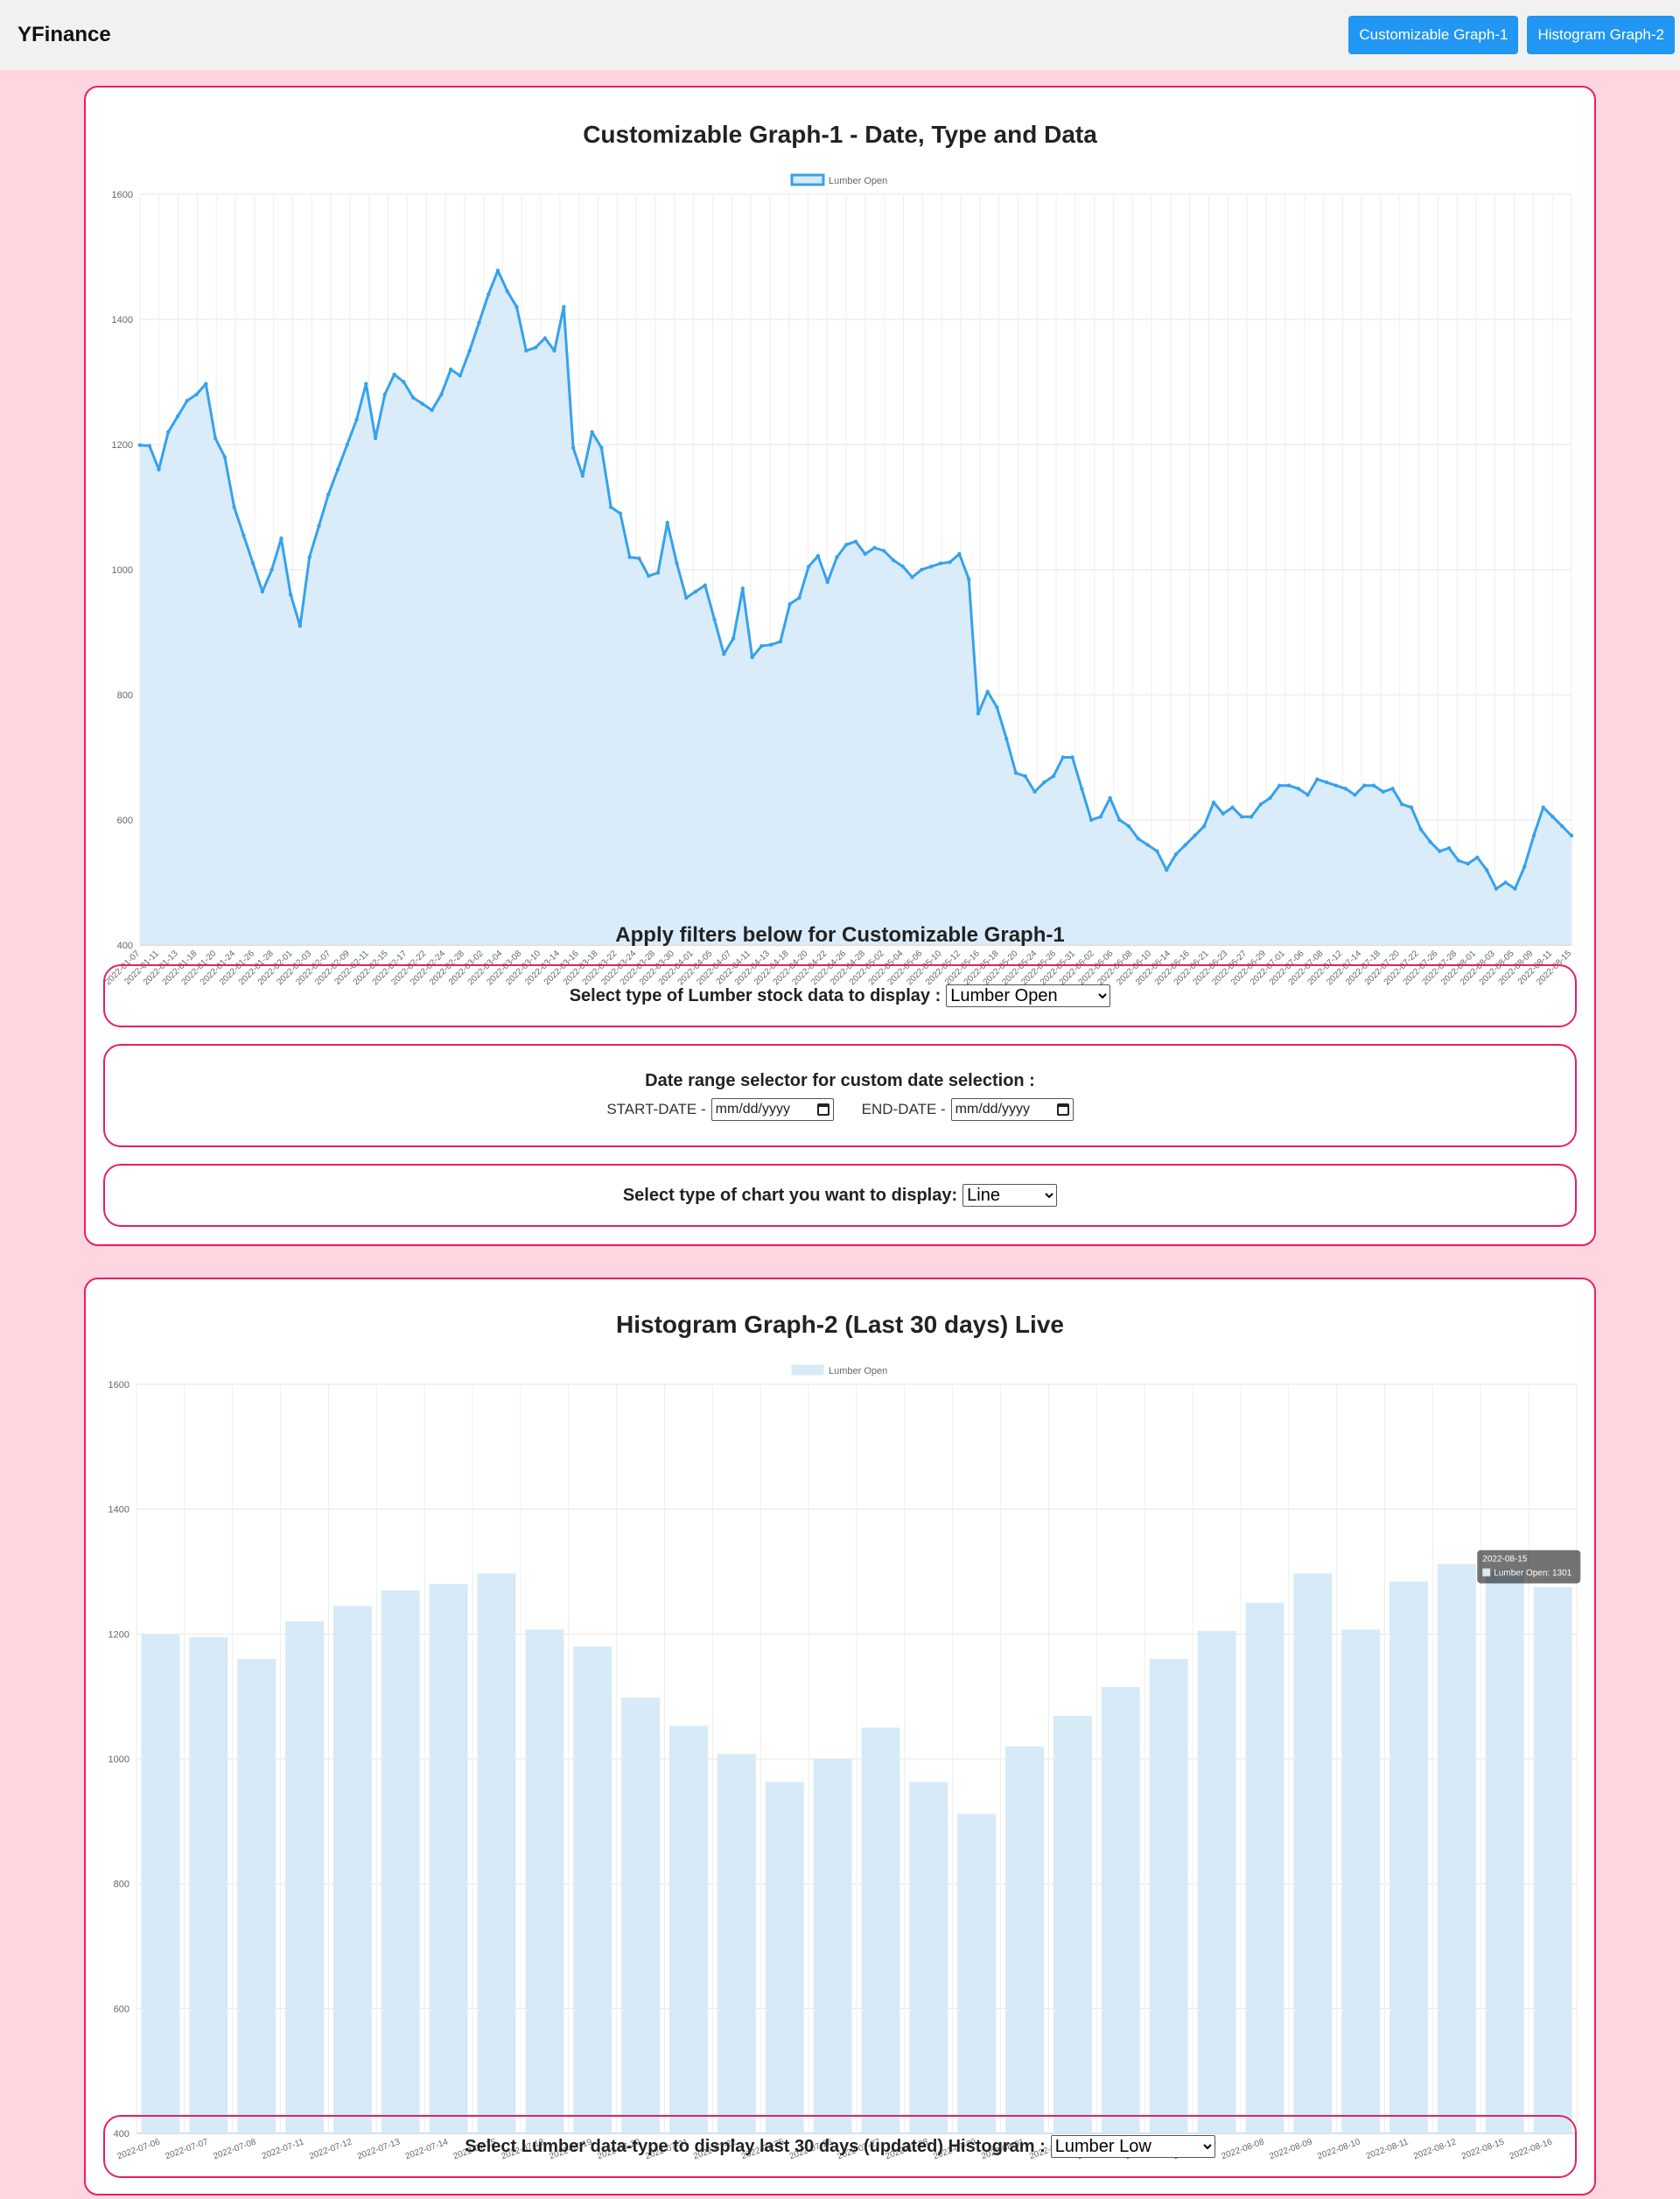 The image size is (1680, 2199). Describe the element at coordinates (119, 1759) in the screenshot. I see `y-tick-label: 1000` at that location.